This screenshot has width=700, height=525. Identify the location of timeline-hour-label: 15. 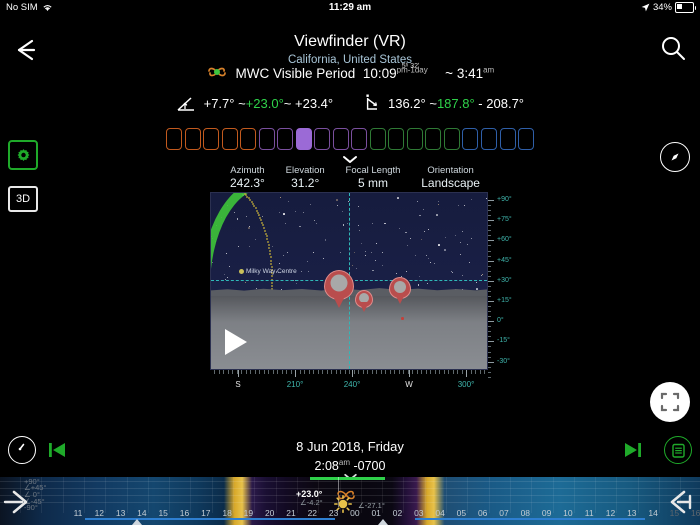
(163, 513).